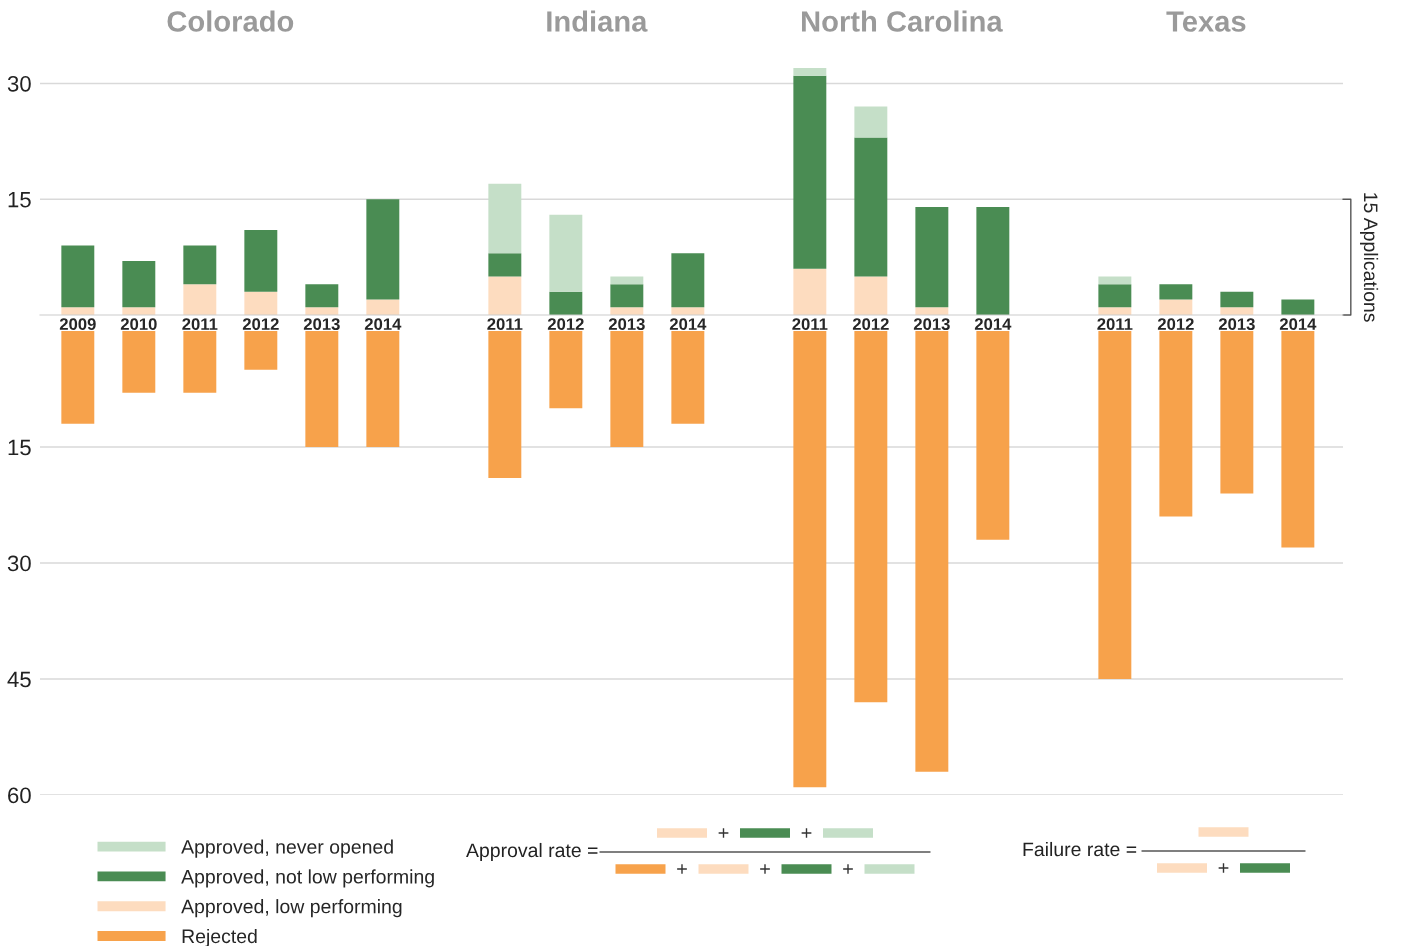  Describe the element at coordinates (291, 908) in the screenshot. I see `legend-label: Approved, low performing` at that location.